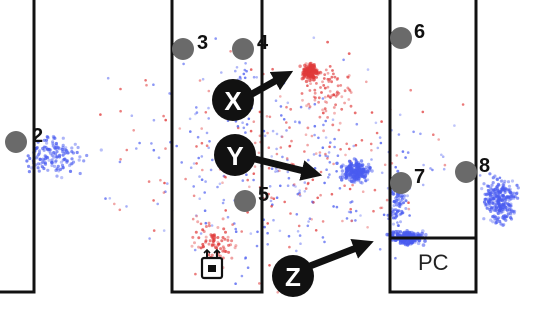 The width and height of the screenshot is (558, 330). What do you see at coordinates (288, 168) in the screenshot?
I see `callout-y-arrow` at bounding box center [288, 168].